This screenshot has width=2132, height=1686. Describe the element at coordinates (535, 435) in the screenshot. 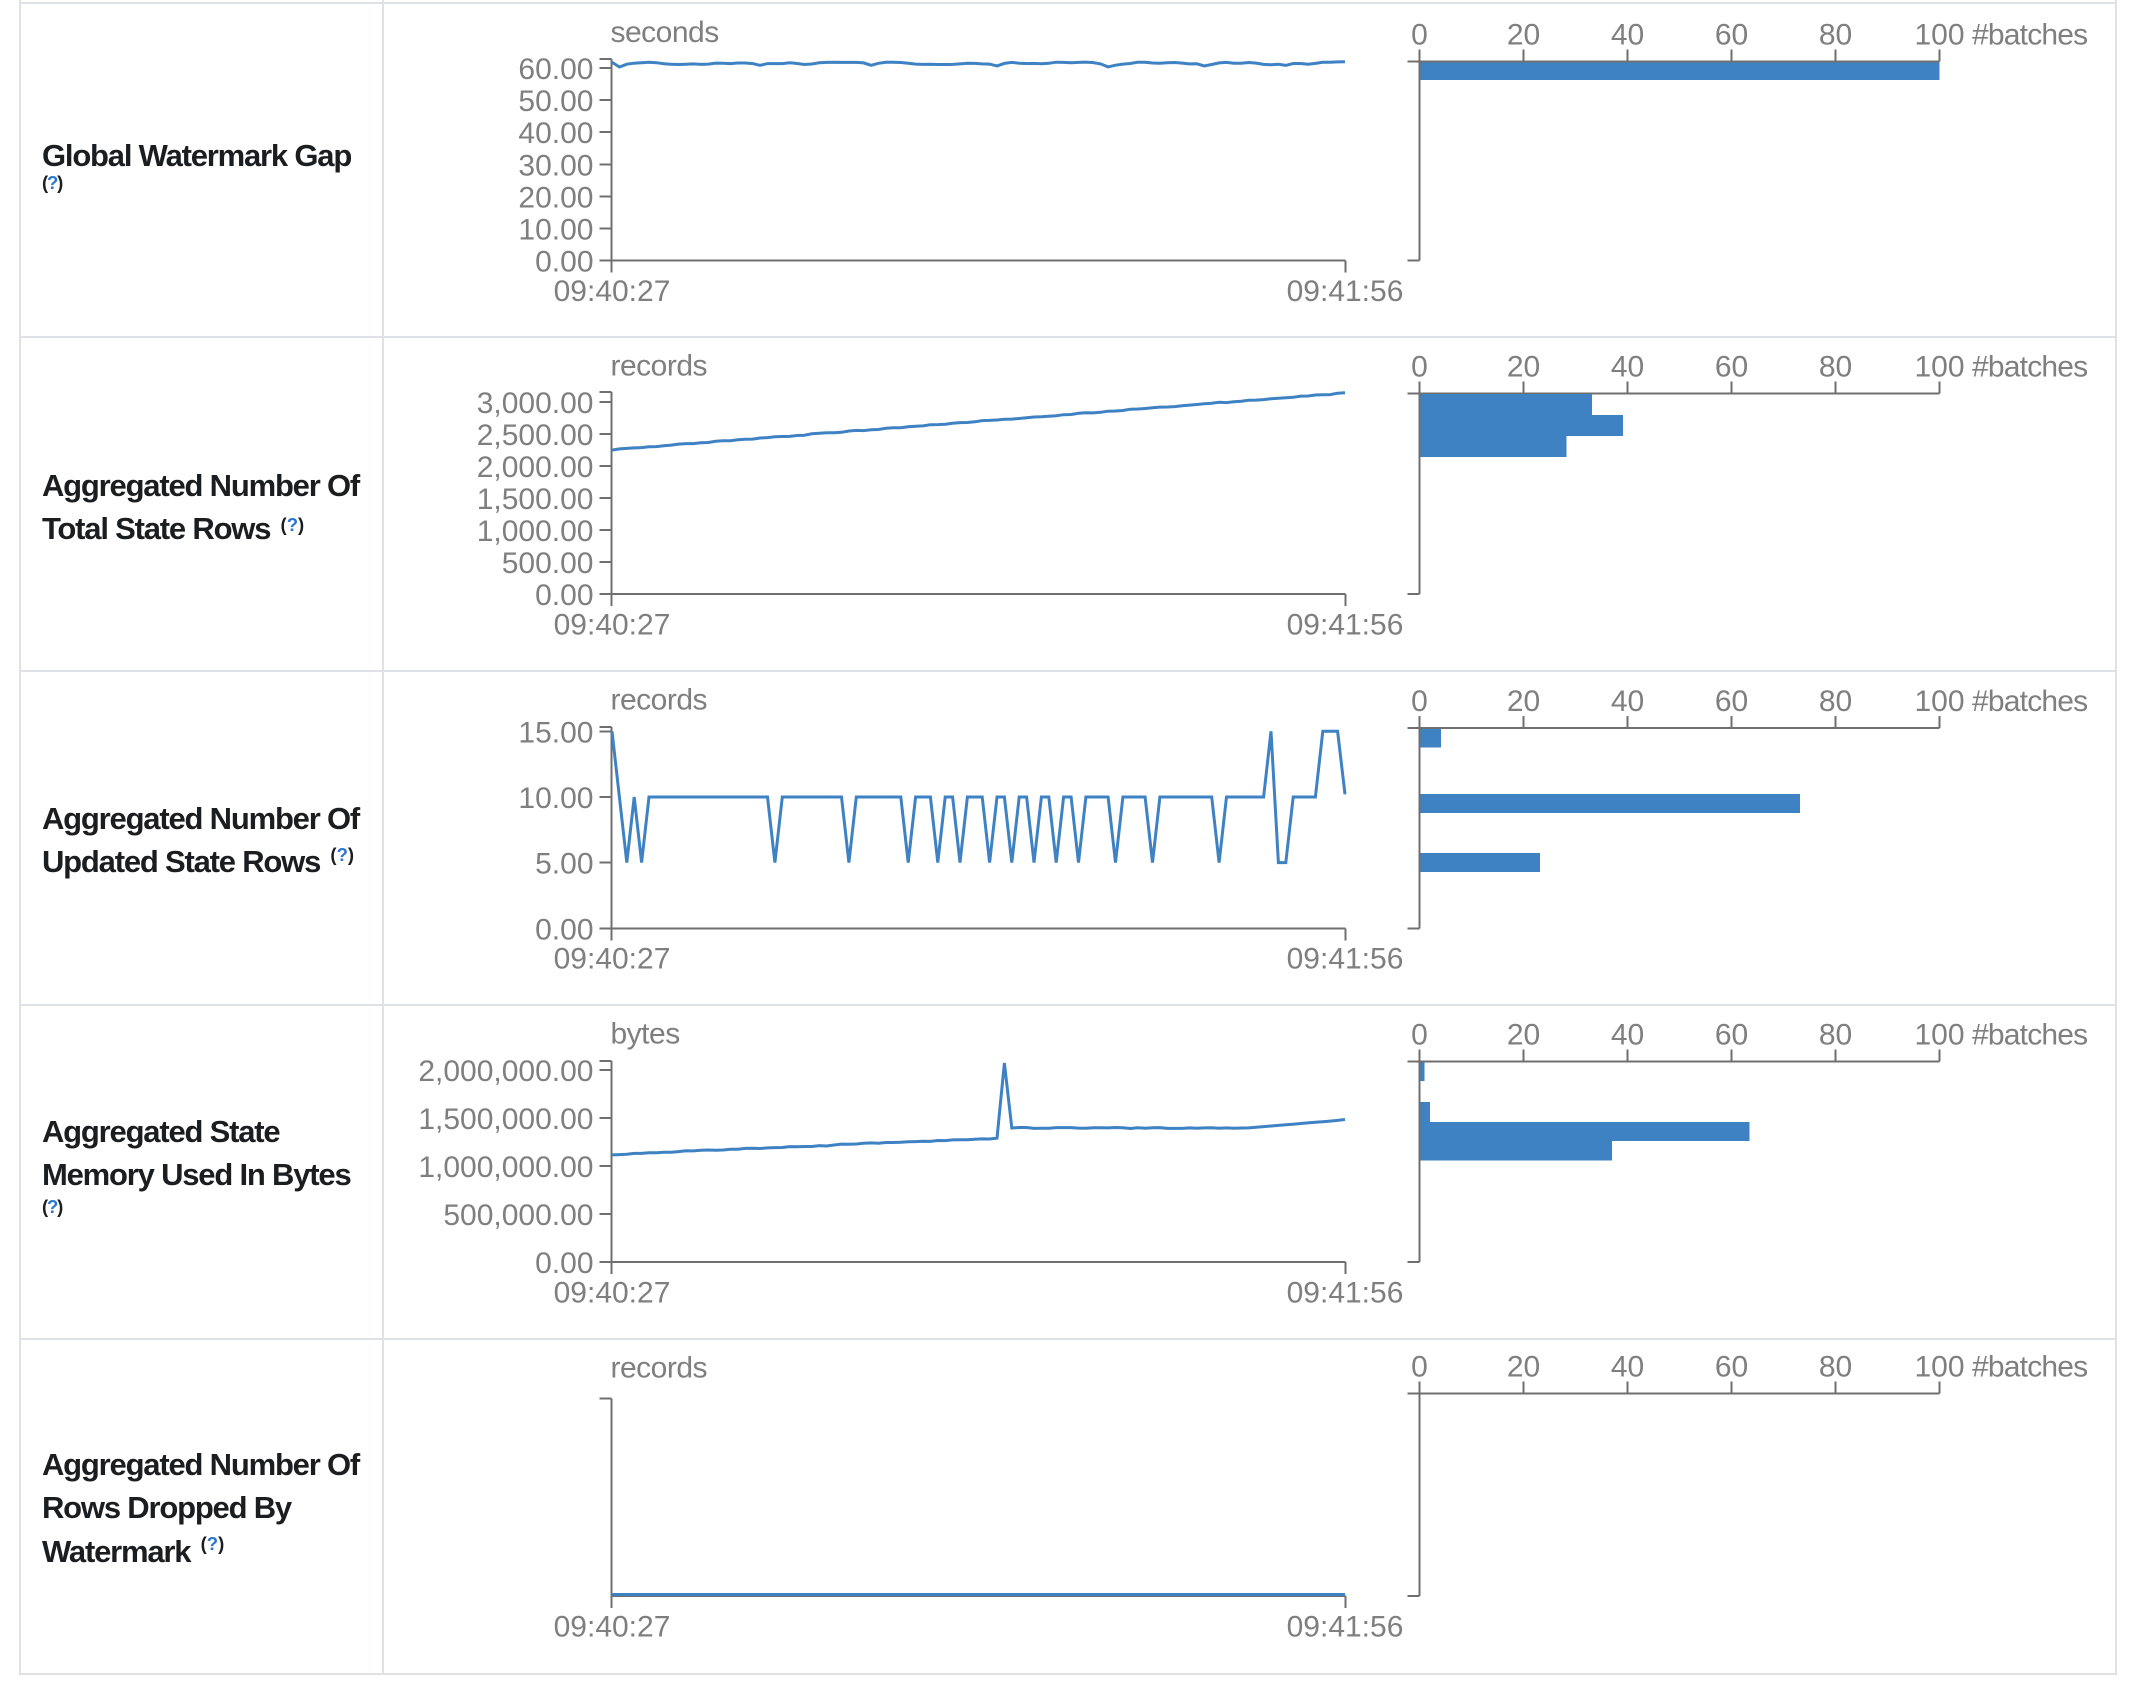

I see `svg-text: 2,500.00` at that location.